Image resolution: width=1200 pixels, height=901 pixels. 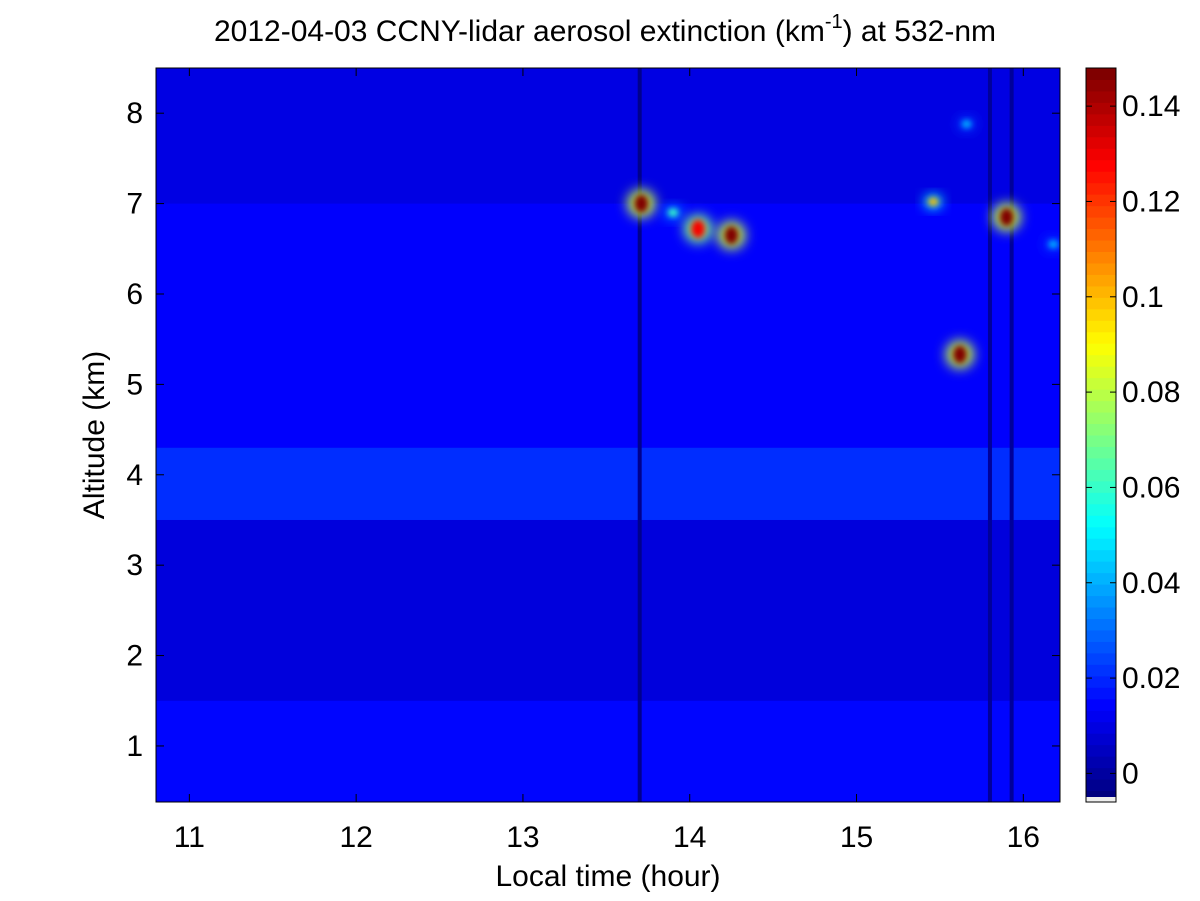 What do you see at coordinates (134, 475) in the screenshot?
I see `y-tick-label: 4` at bounding box center [134, 475].